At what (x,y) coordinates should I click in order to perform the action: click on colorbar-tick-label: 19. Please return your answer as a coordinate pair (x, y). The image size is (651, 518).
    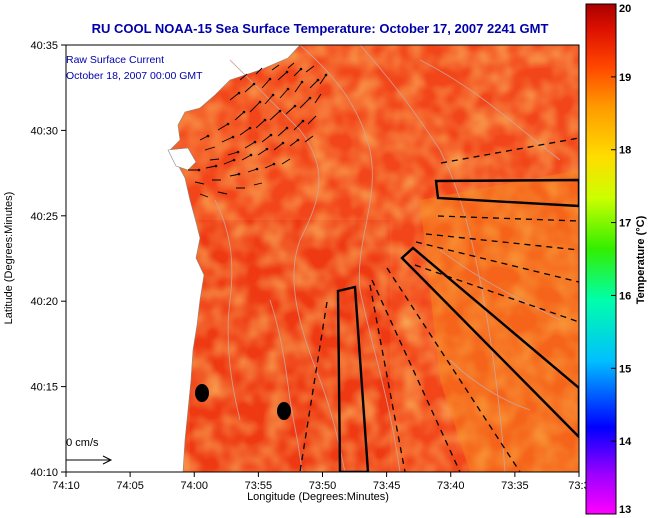
    Looking at the image, I should click on (625, 78).